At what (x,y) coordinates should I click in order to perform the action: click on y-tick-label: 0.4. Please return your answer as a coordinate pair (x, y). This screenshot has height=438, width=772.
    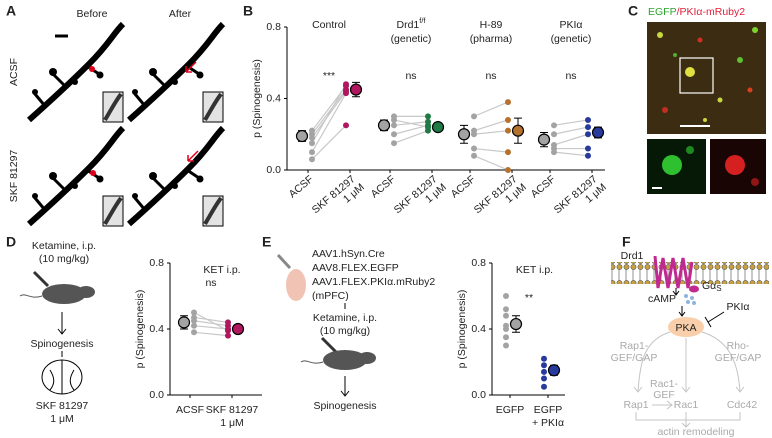
    Looking at the image, I should click on (478, 329).